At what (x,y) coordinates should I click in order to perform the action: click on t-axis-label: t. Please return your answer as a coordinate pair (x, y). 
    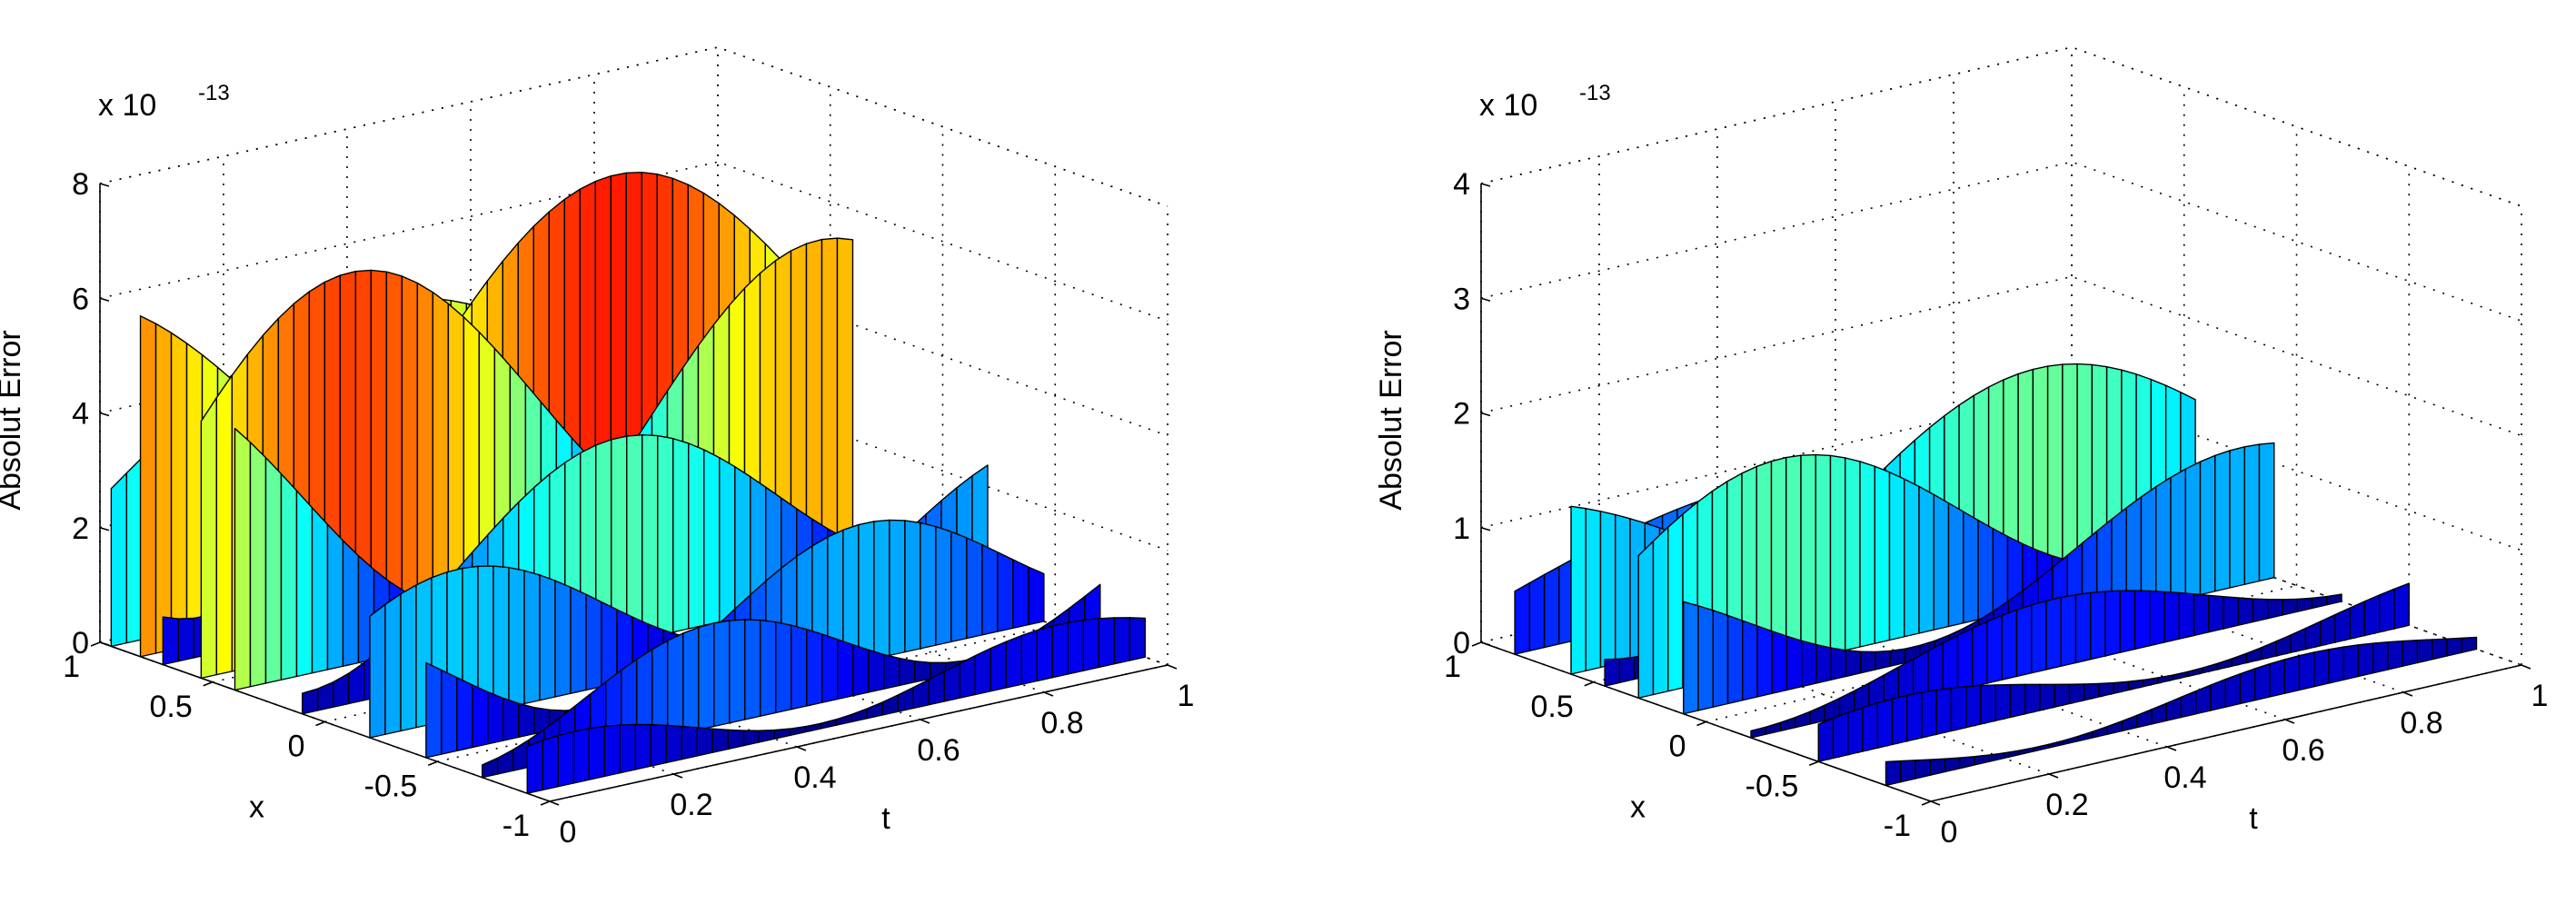
    Looking at the image, I should click on (885, 818).